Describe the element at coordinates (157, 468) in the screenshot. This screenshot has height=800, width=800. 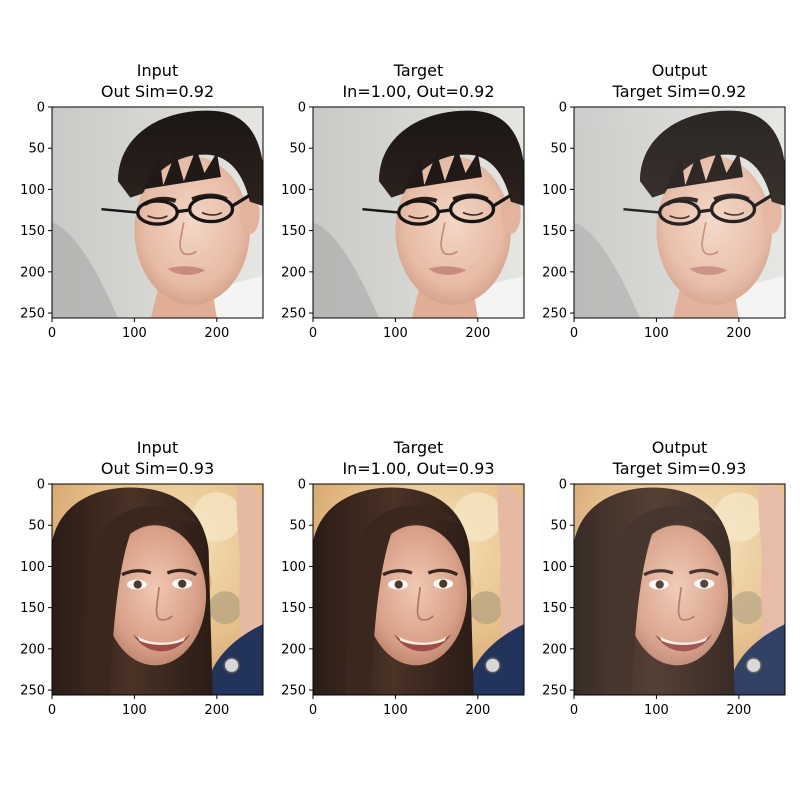
I see `panel-subtitle: Out Sim=0.93` at that location.